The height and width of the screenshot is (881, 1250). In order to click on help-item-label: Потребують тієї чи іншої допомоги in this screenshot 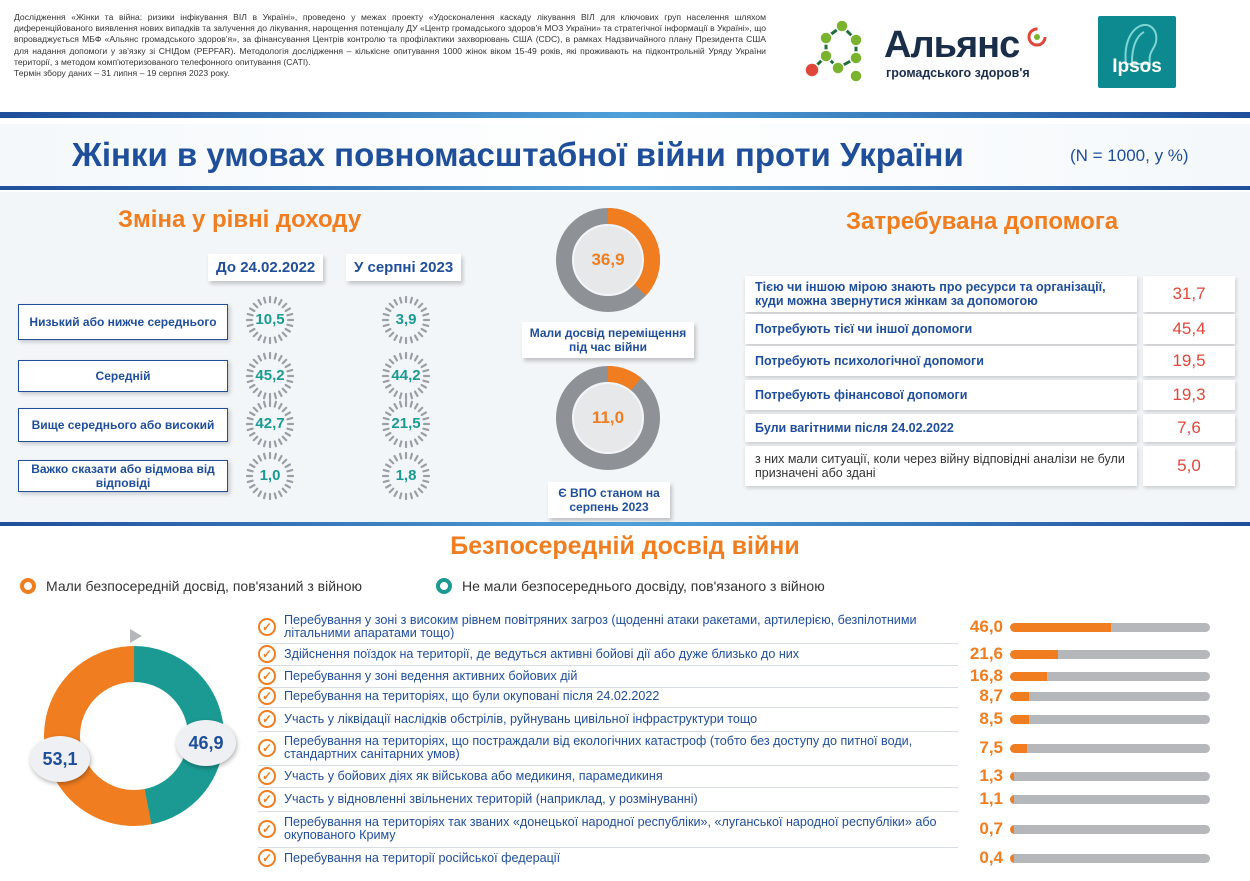, I will do `click(941, 329)`.